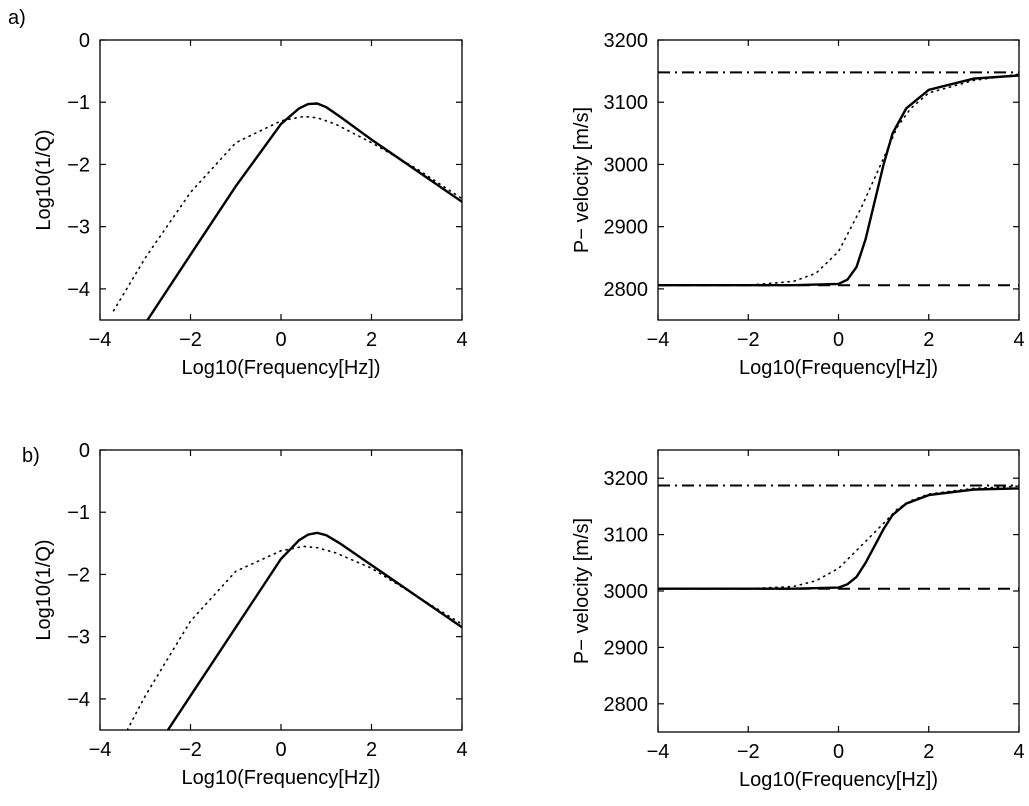 The image size is (1029, 806). I want to click on panel-label-a: a), so click(17, 18).